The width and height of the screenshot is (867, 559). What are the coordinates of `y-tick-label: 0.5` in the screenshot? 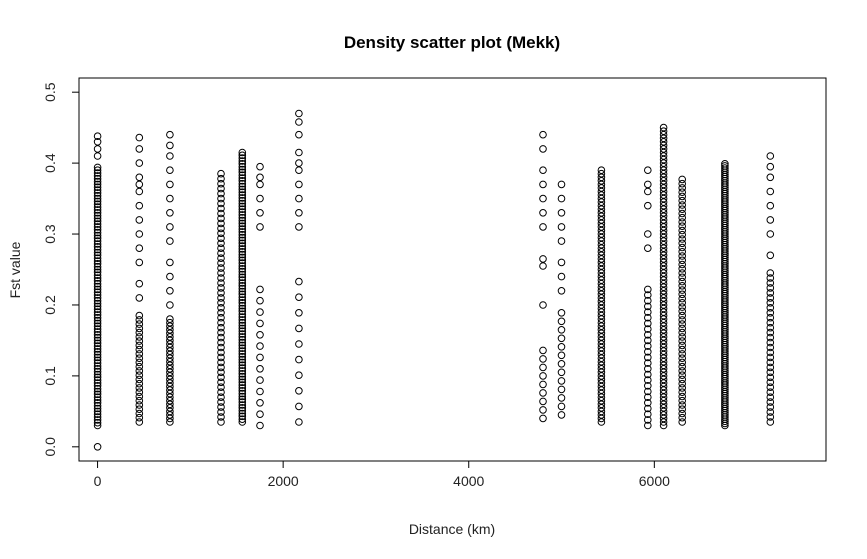 It's located at (50, 92).